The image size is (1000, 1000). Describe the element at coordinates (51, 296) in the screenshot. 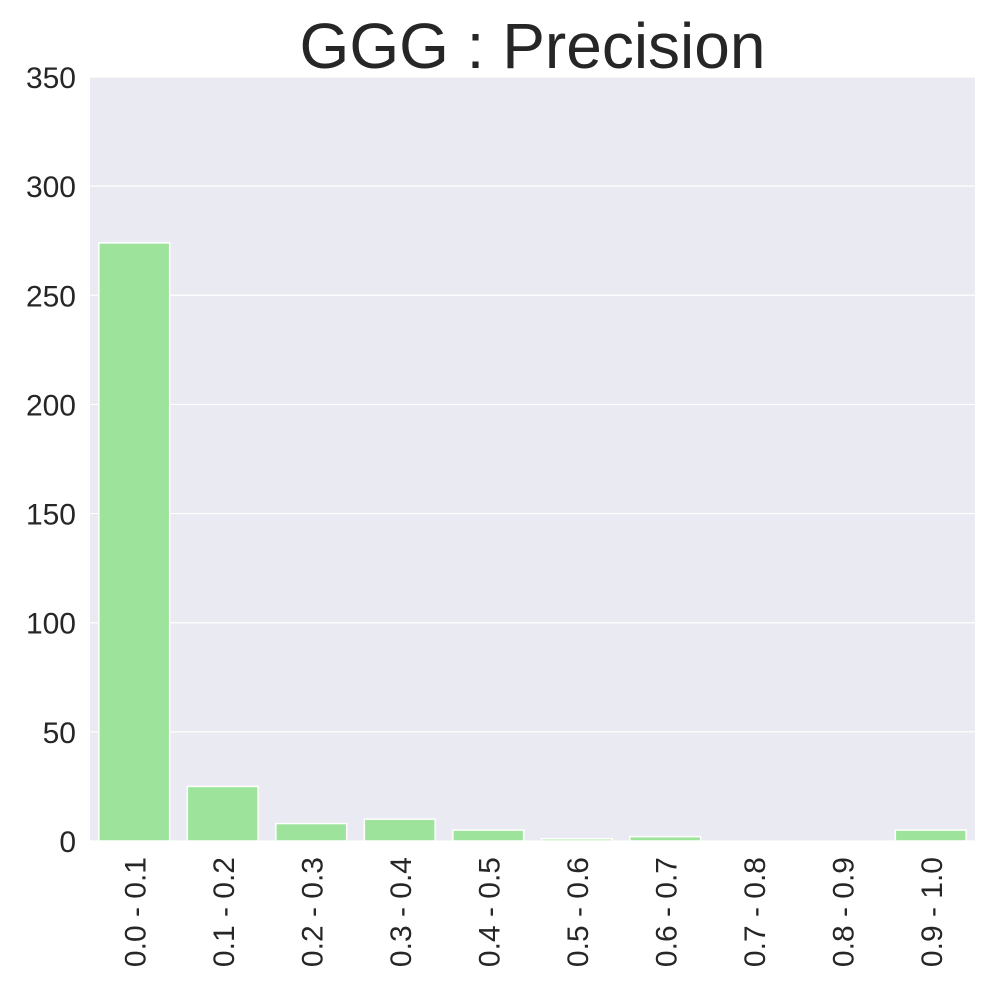

I see `y-tick-label: 250` at that location.